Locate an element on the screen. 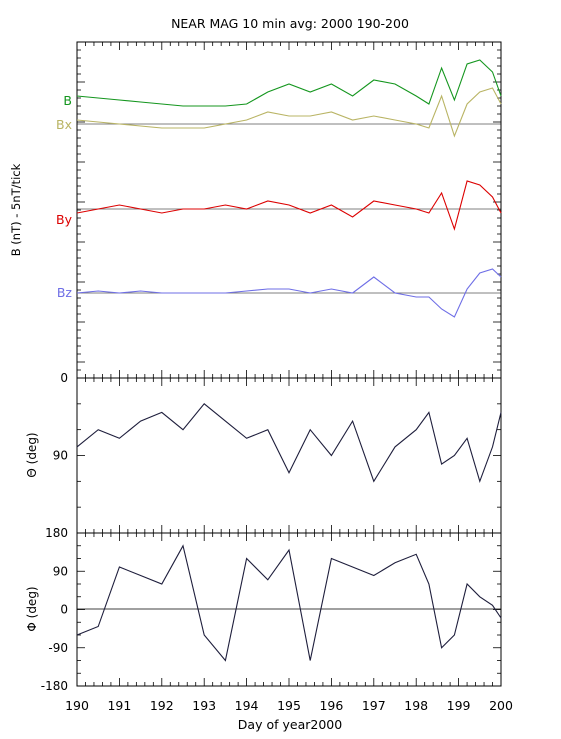  x-tick-label: 197 is located at coordinates (374, 705).